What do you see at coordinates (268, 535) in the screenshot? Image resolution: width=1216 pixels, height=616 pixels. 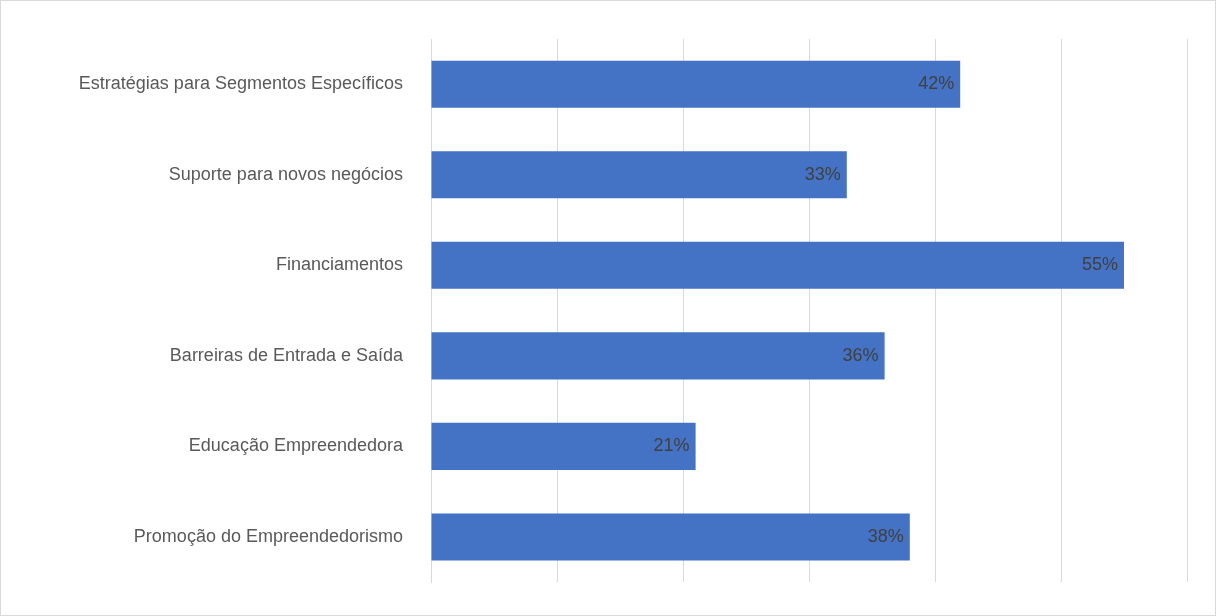 I see `y-tick-label: Promoção do Empreendedorismo` at bounding box center [268, 535].